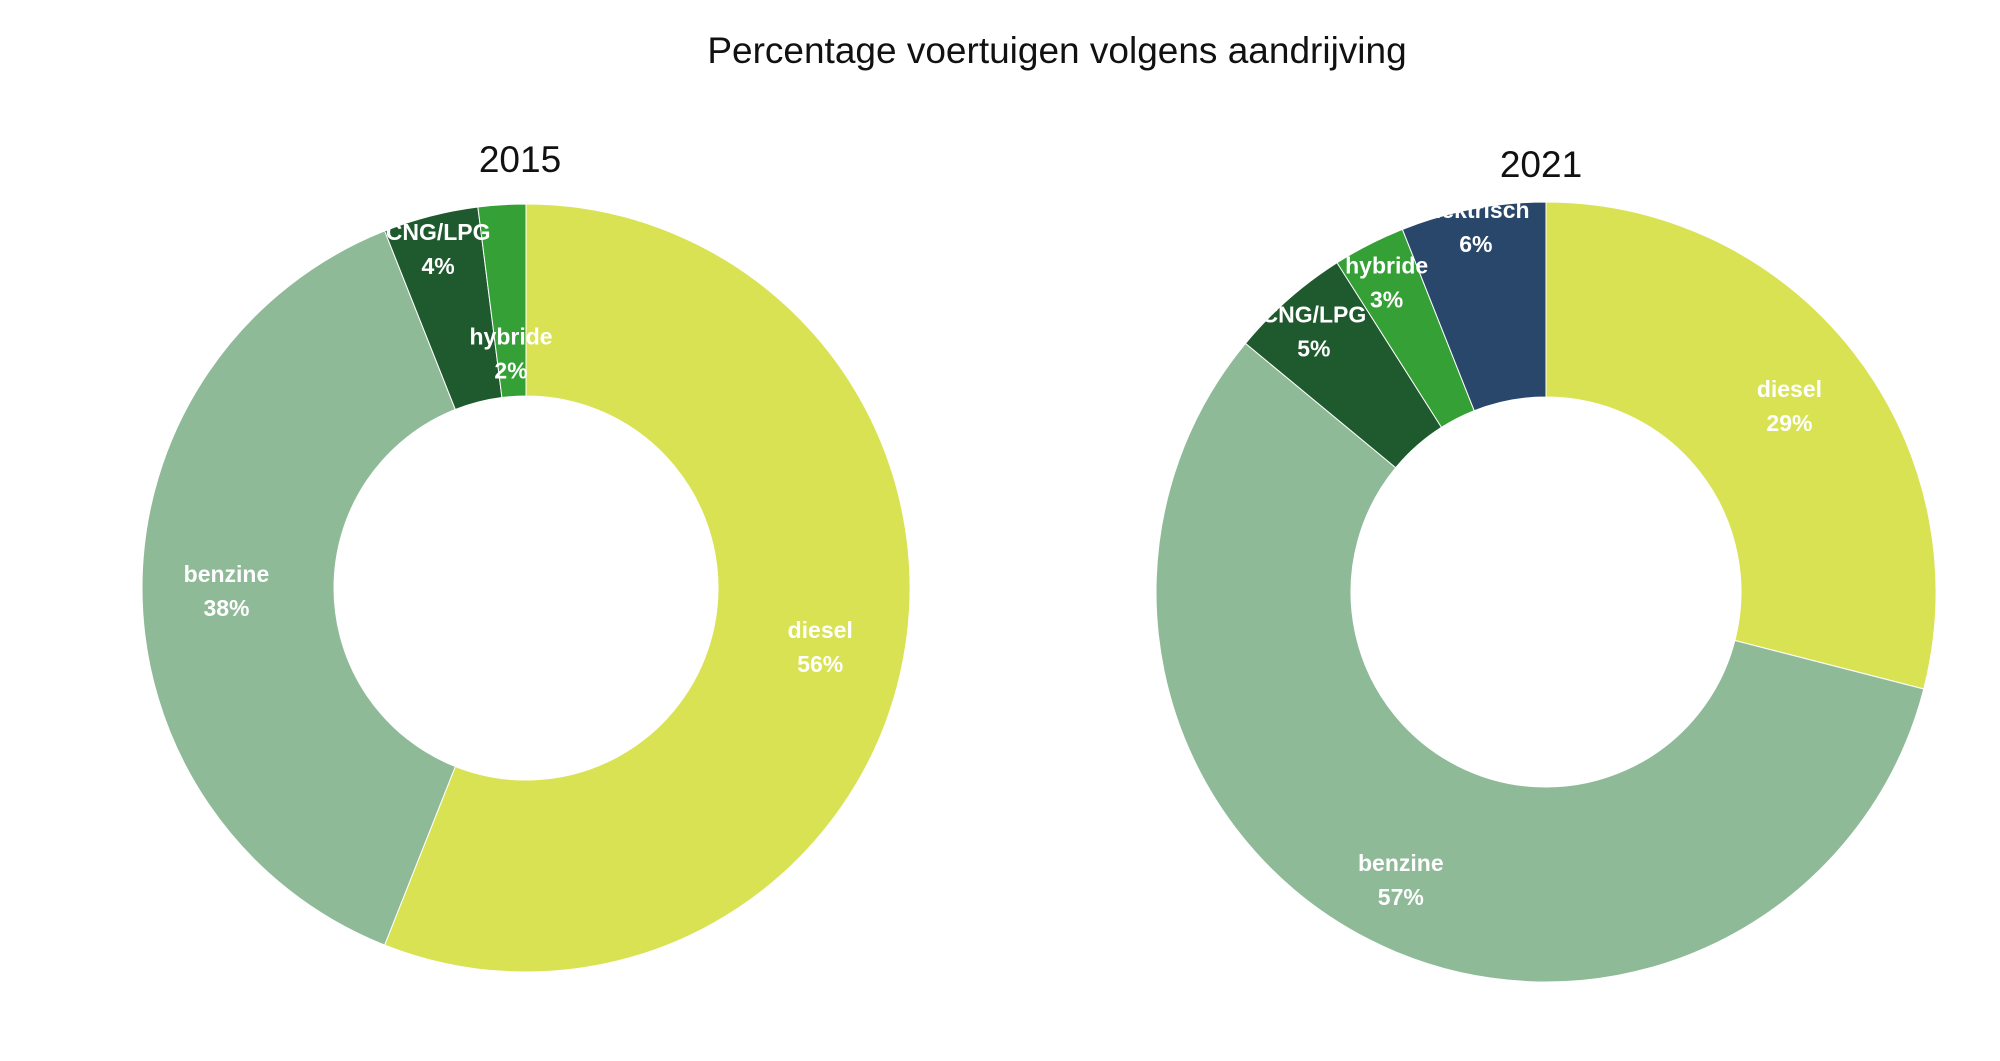 The width and height of the screenshot is (2000, 1061). Describe the element at coordinates (1401, 897) in the screenshot. I see `slice-value-label: 57%` at that location.